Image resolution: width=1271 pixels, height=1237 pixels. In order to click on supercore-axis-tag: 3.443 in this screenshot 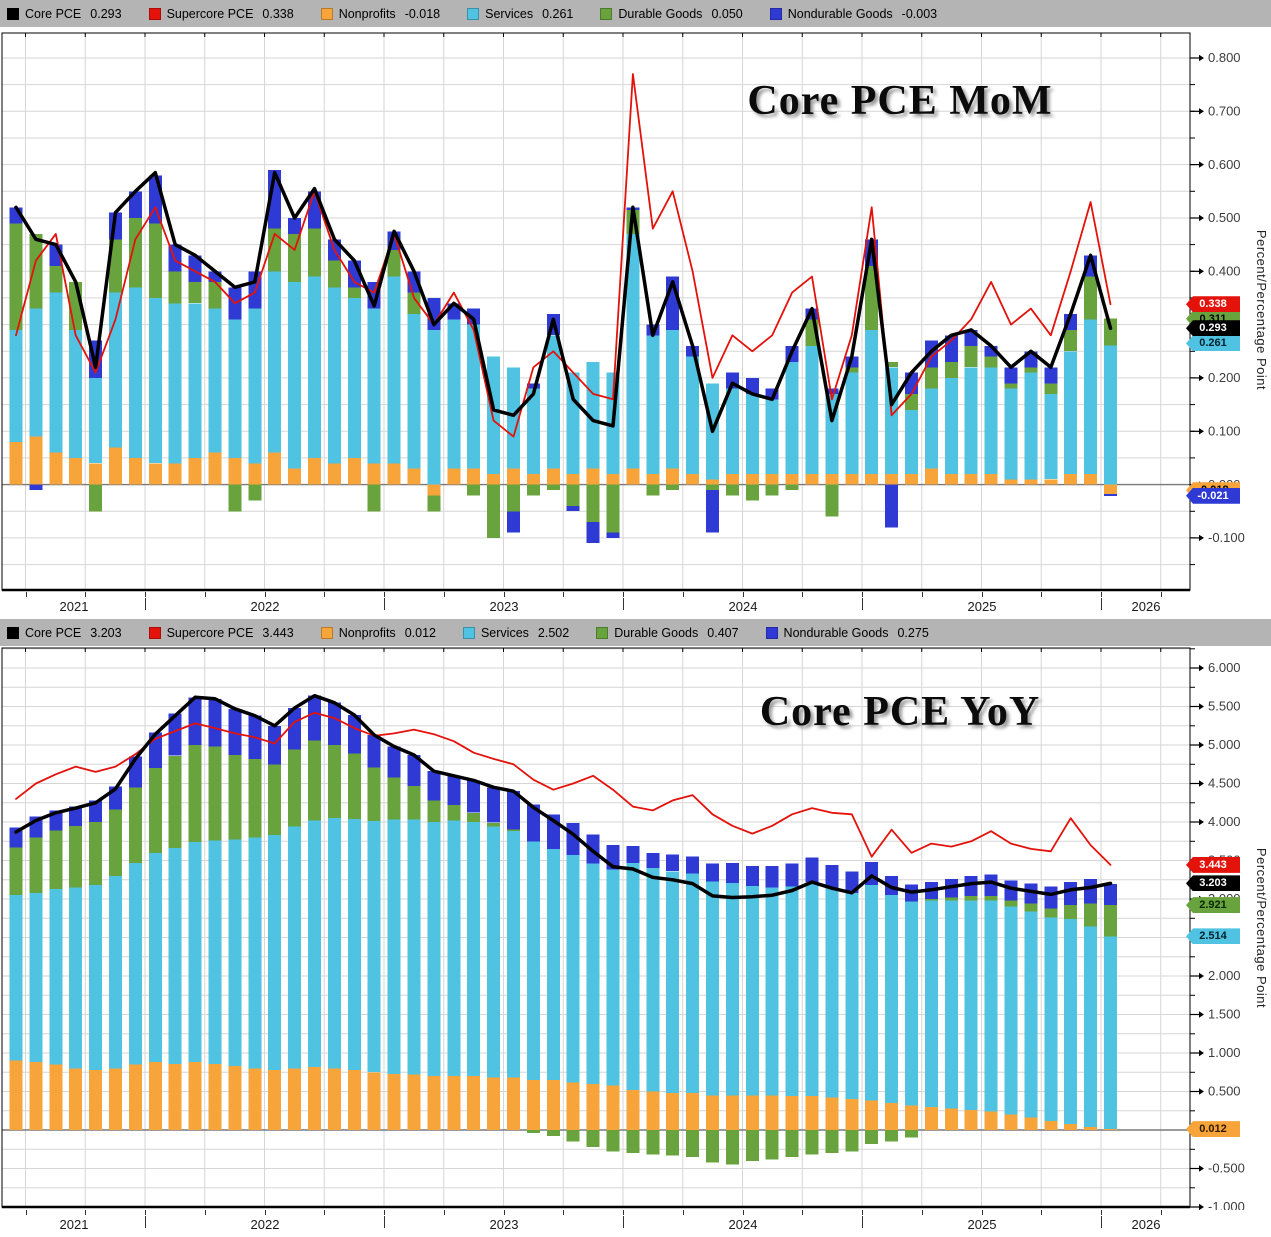, I will do `click(1213, 864)`.